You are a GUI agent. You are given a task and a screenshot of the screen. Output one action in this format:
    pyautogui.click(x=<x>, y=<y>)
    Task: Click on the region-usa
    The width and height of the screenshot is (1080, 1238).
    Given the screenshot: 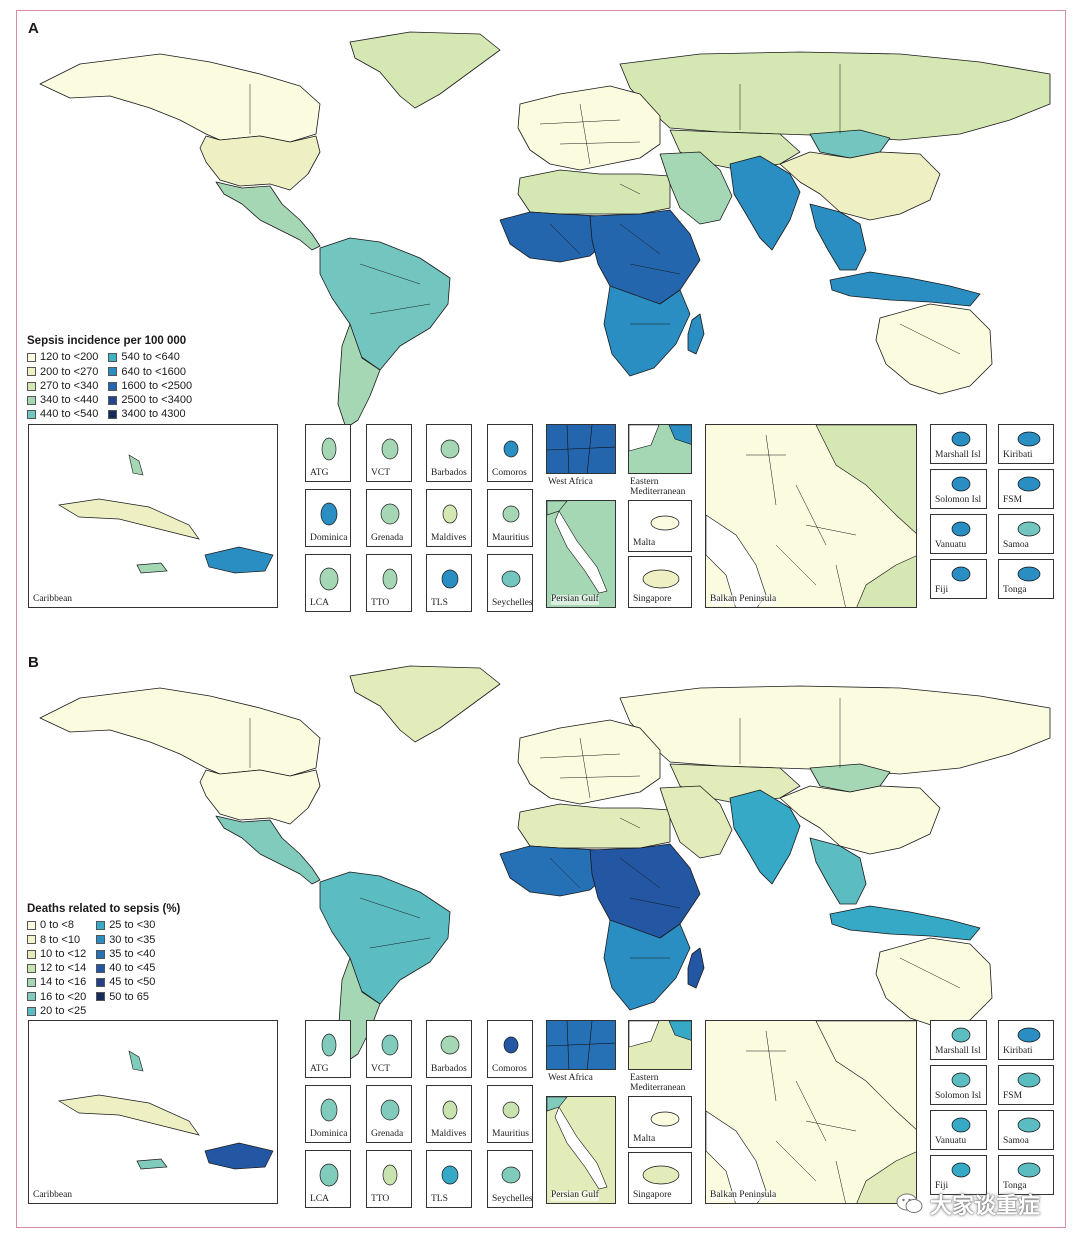 What is the action you would take?
    pyautogui.click(x=260, y=163)
    